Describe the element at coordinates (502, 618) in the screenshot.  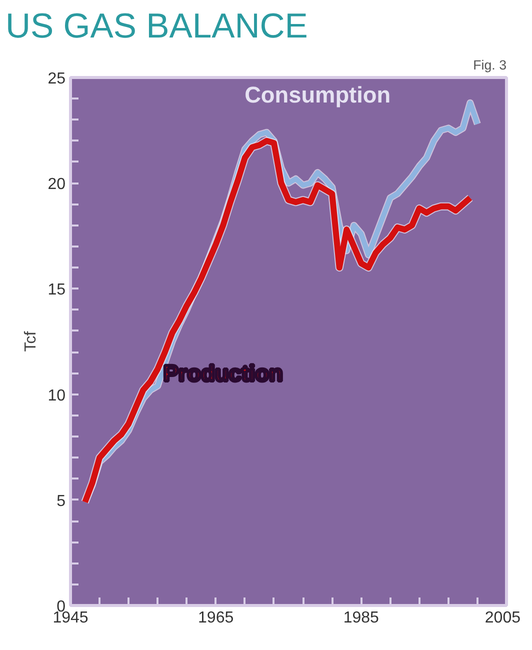
I see `x-tick-label: 2005` at that location.